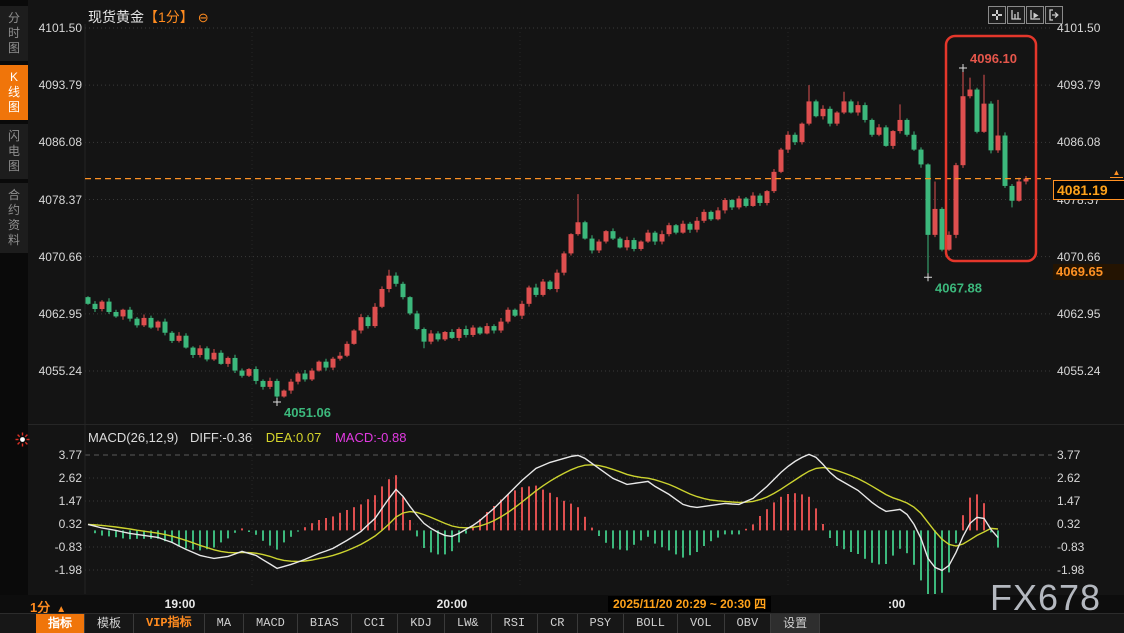  Describe the element at coordinates (203, 17) in the screenshot. I see `collapse-pane-icon: ⊖` at that location.